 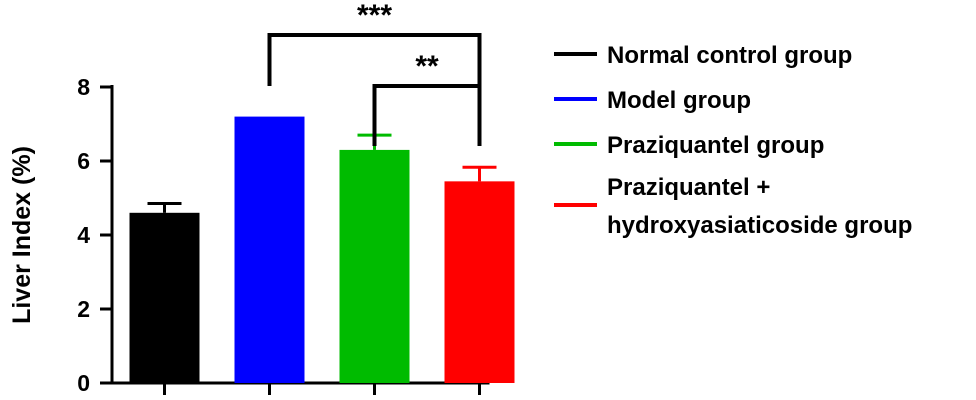 What do you see at coordinates (83, 87) in the screenshot?
I see `y-tick-label: 8` at bounding box center [83, 87].